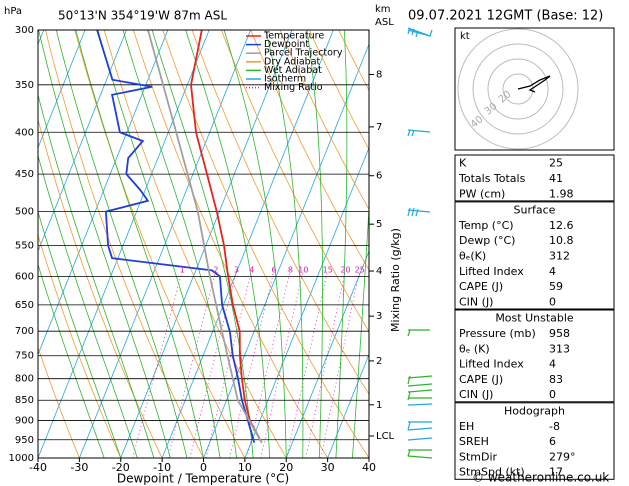 Image resolution: width=629 pixels, height=486 pixels. What do you see at coordinates (561, 240) in the screenshot?
I see `table-value: 10.8` at bounding box center [561, 240].